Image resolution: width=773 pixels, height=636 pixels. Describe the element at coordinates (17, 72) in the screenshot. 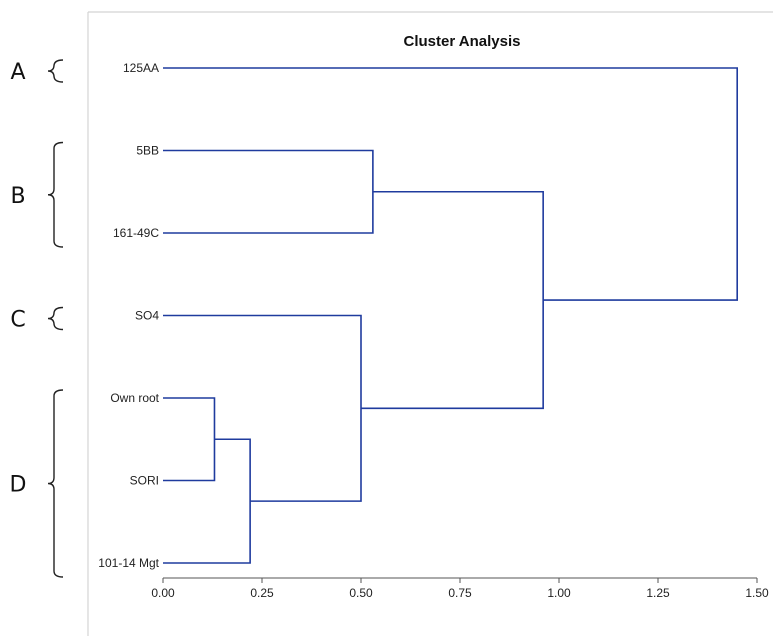

I see `group-letter-a: A` at that location.